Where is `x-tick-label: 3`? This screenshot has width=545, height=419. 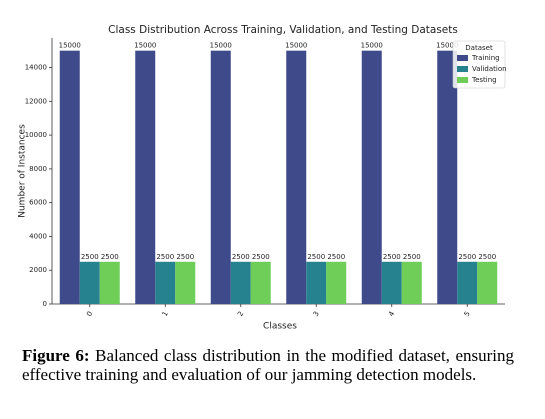
x-tick-label: 3 is located at coordinates (316, 314).